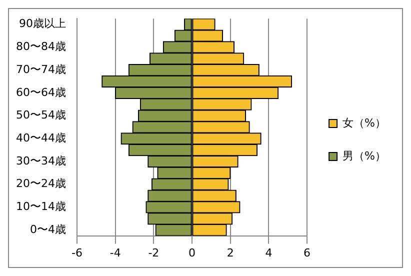 This screenshot has width=411, height=276. What do you see at coordinates (41, 161) in the screenshot?
I see `y-tick-label: 30〜34歳` at bounding box center [41, 161].